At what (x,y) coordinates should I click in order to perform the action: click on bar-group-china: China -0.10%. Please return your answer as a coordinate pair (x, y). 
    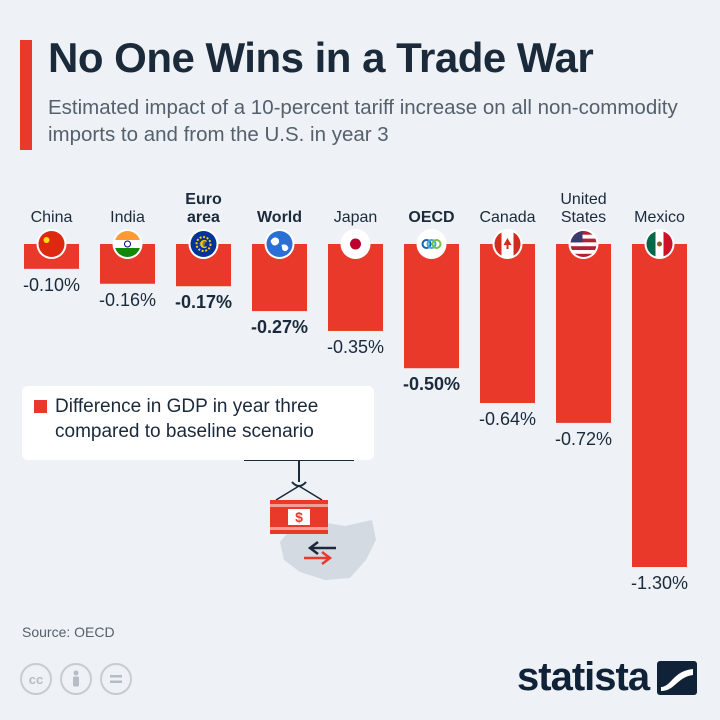
    Looking at the image, I should click on (51, 252).